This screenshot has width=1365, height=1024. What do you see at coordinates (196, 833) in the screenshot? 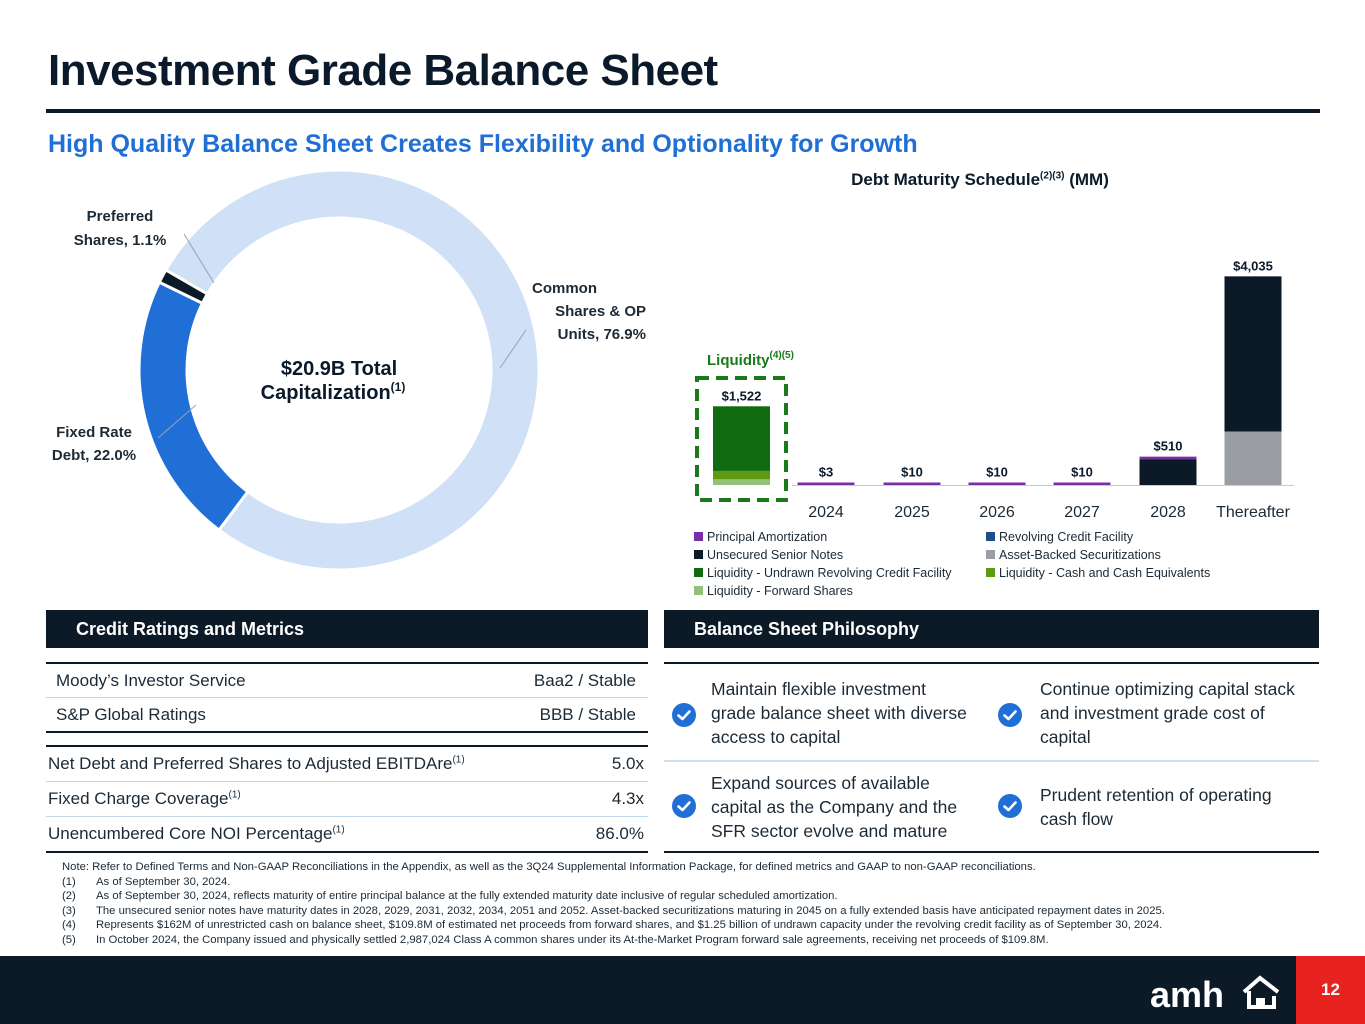
I see `metric-label: Unencumbered Core NOI Percentage(1)` at bounding box center [196, 833].